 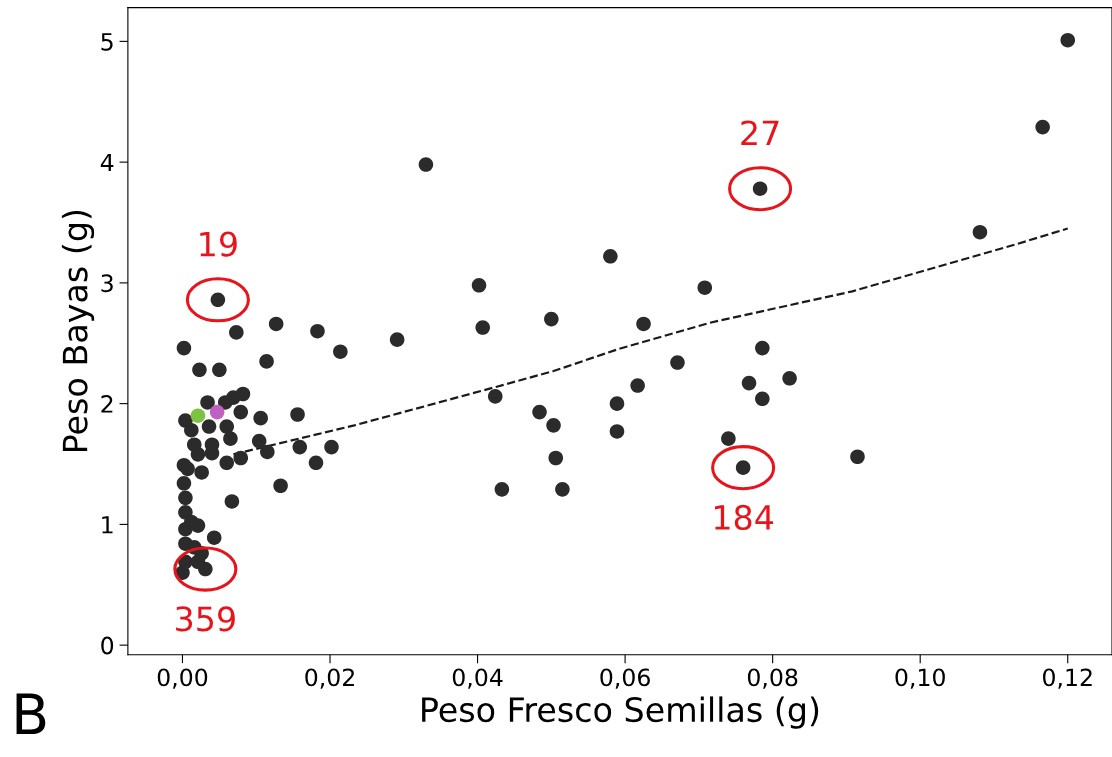 I want to click on y-tick-label: 3, so click(x=107, y=283).